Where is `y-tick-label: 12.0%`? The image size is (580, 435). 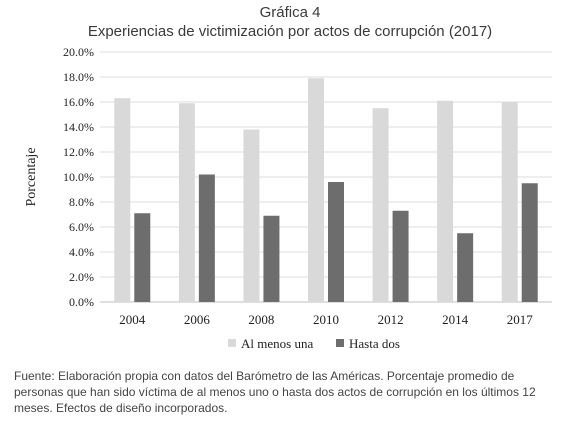
y-tick-label: 12.0% is located at coordinates (78, 152).